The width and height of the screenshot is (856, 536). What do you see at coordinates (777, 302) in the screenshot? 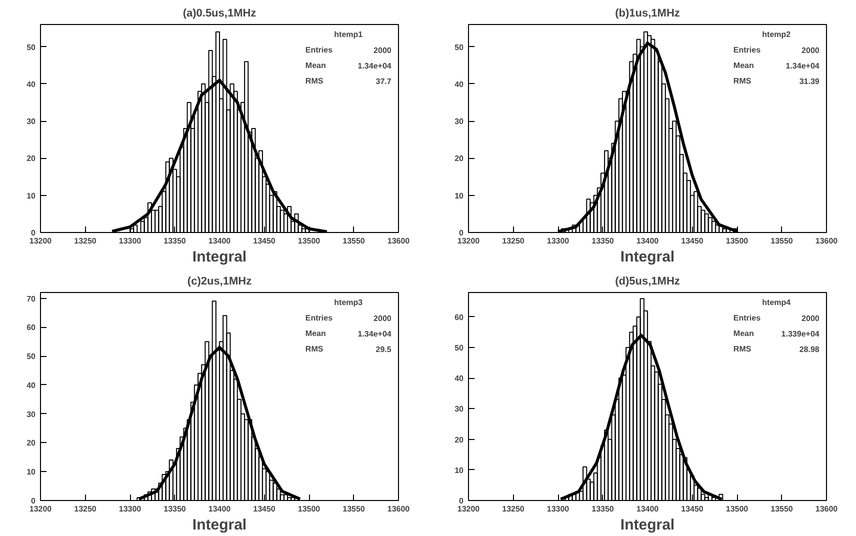
I see `annotation: htemp4` at bounding box center [777, 302].